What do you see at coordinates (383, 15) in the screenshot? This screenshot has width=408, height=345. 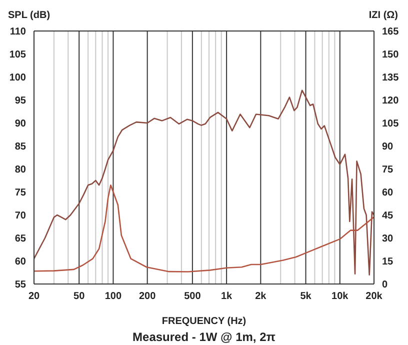 I see `y2-axis-title: IZI (Ω)` at bounding box center [383, 15].